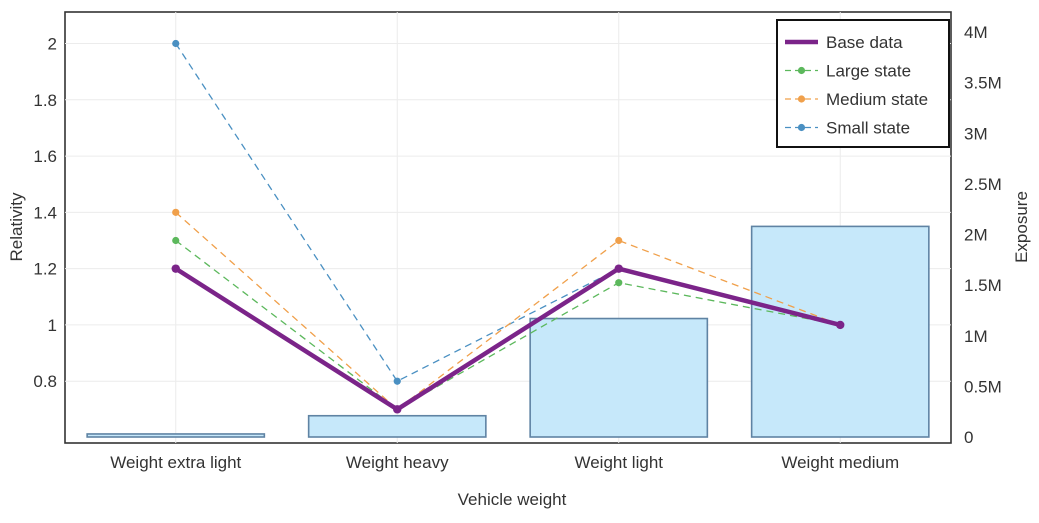 The width and height of the screenshot is (1039, 523). What do you see at coordinates (983, 386) in the screenshot?
I see `y-right-tick-label: 0.5M` at bounding box center [983, 386].